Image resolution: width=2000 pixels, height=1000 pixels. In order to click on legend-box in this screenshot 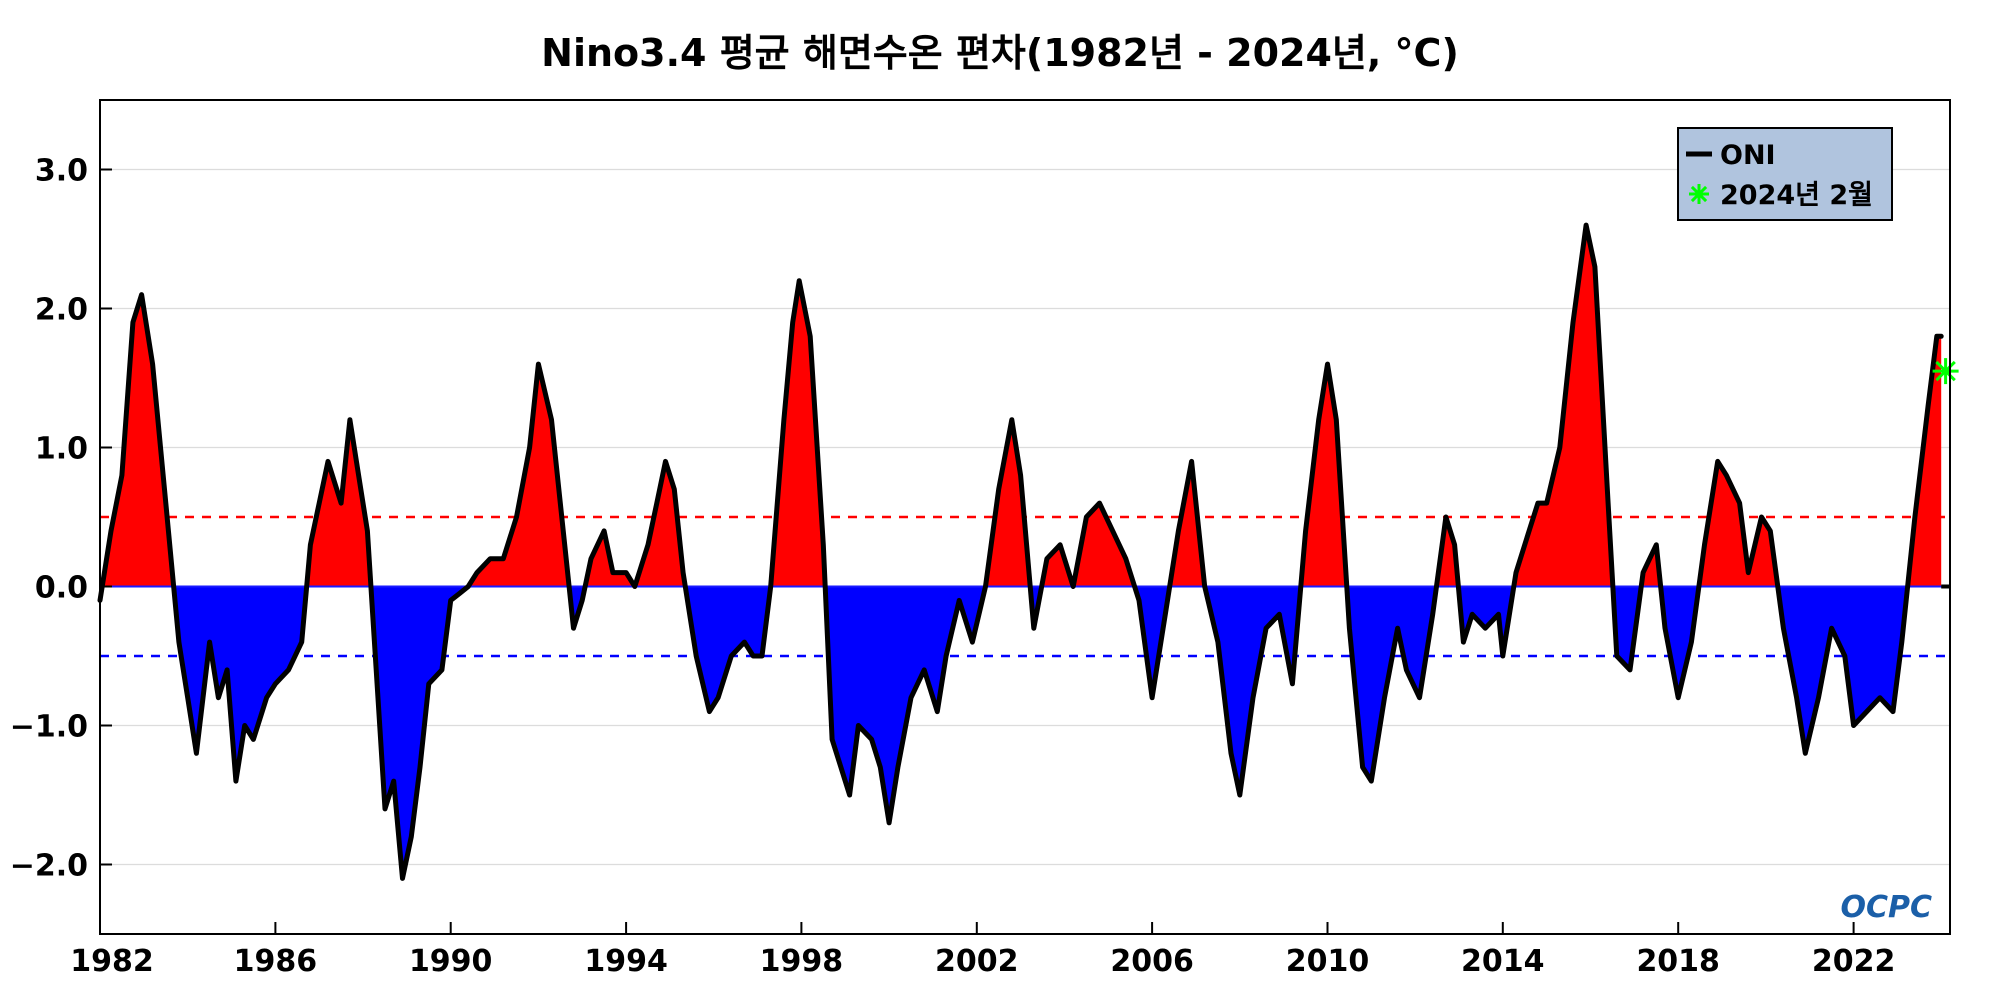, I will do `click(1785, 174)`.